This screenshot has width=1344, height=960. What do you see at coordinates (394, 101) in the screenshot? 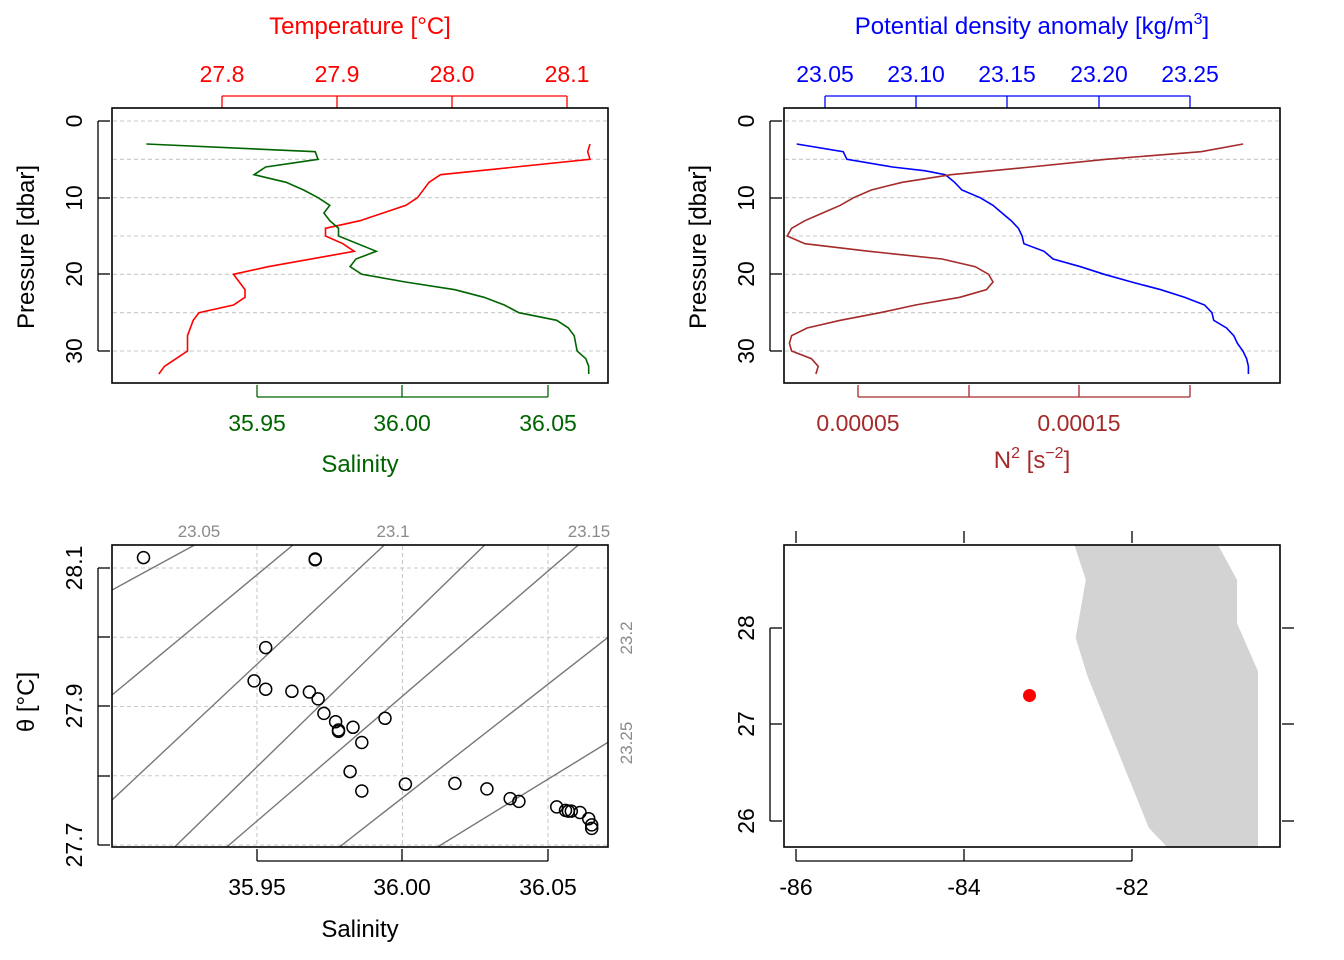
I see `p1-top-axis` at bounding box center [394, 101].